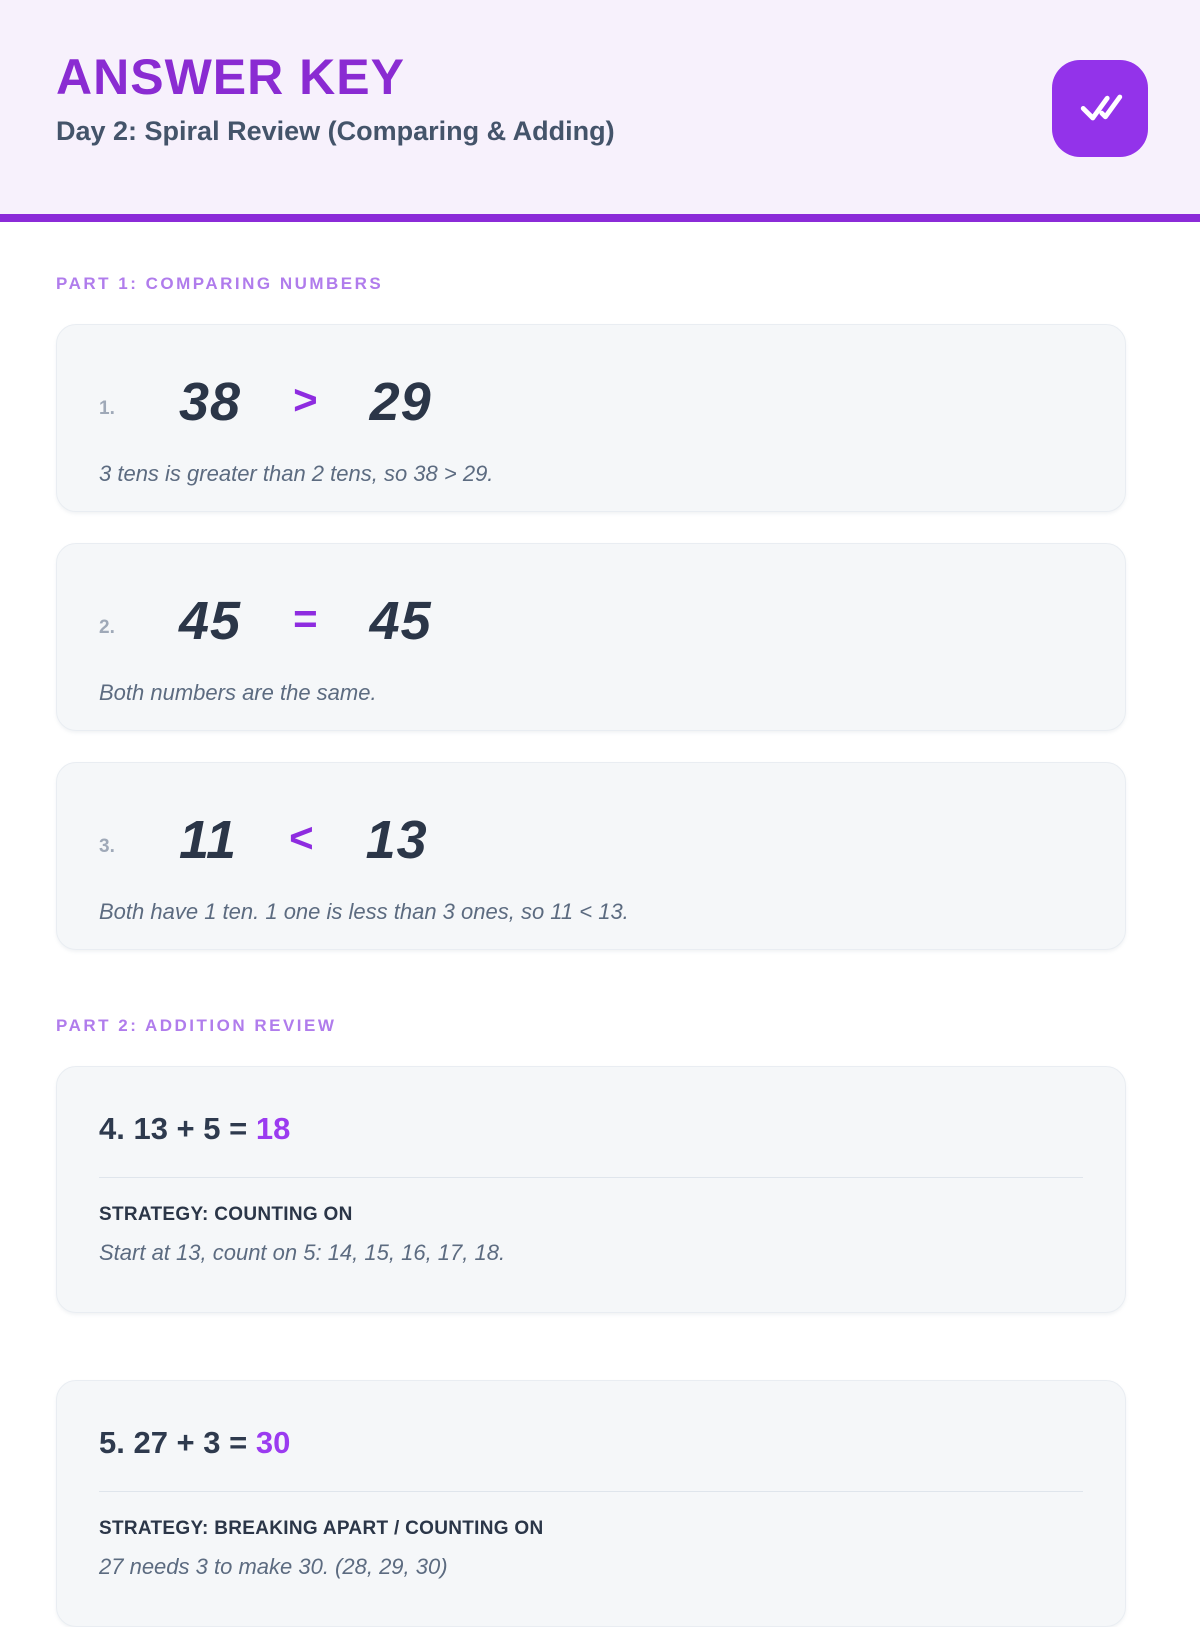 Image resolution: width=1200 pixels, height=1627 pixels. I want to click on answer-value: 18, so click(273, 1128).